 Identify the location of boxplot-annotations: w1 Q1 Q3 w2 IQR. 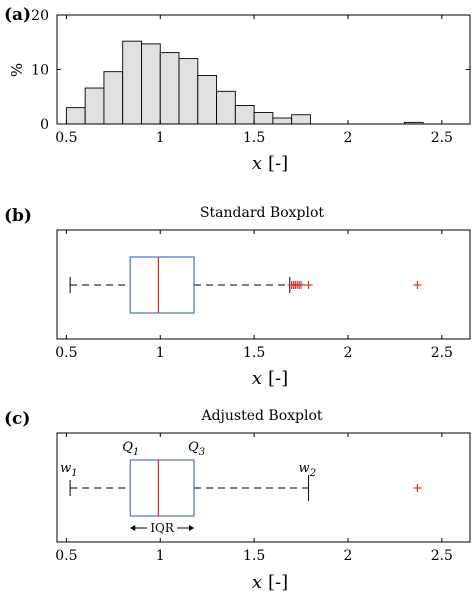
(188, 487).